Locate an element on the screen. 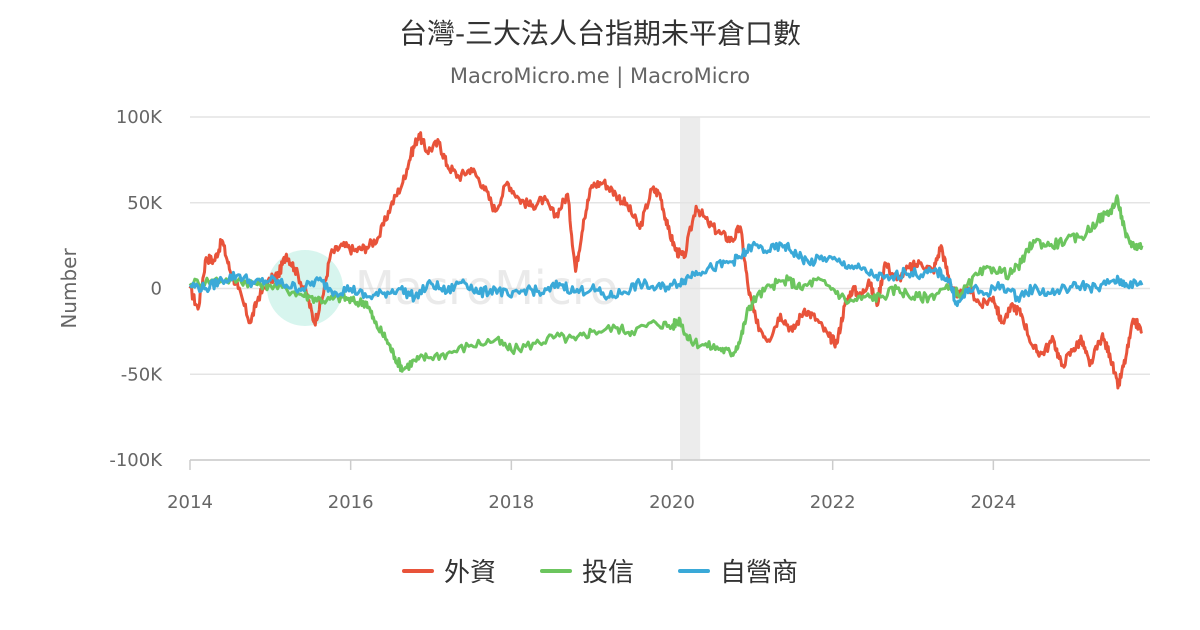  y-tick-label: 100K is located at coordinates (139, 117).